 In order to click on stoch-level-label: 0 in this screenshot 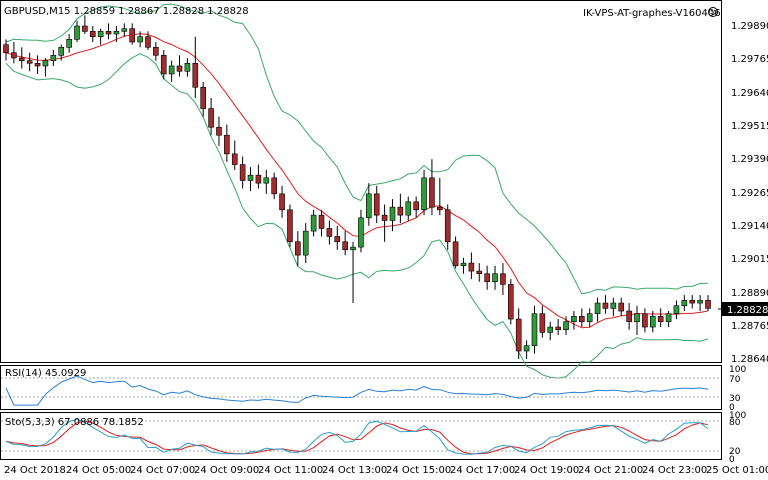, I will do `click(732, 460)`.